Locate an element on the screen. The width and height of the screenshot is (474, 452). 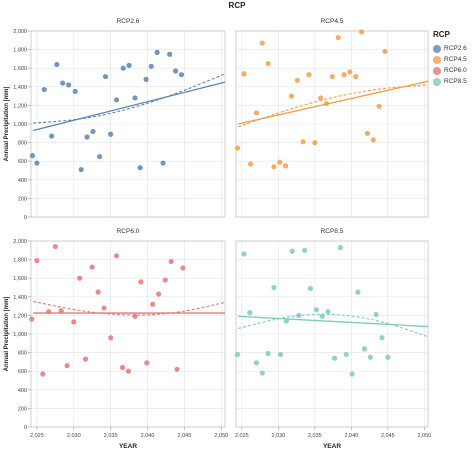
legend-item-rcp2-6: RCP2.6 is located at coordinates (450, 48).